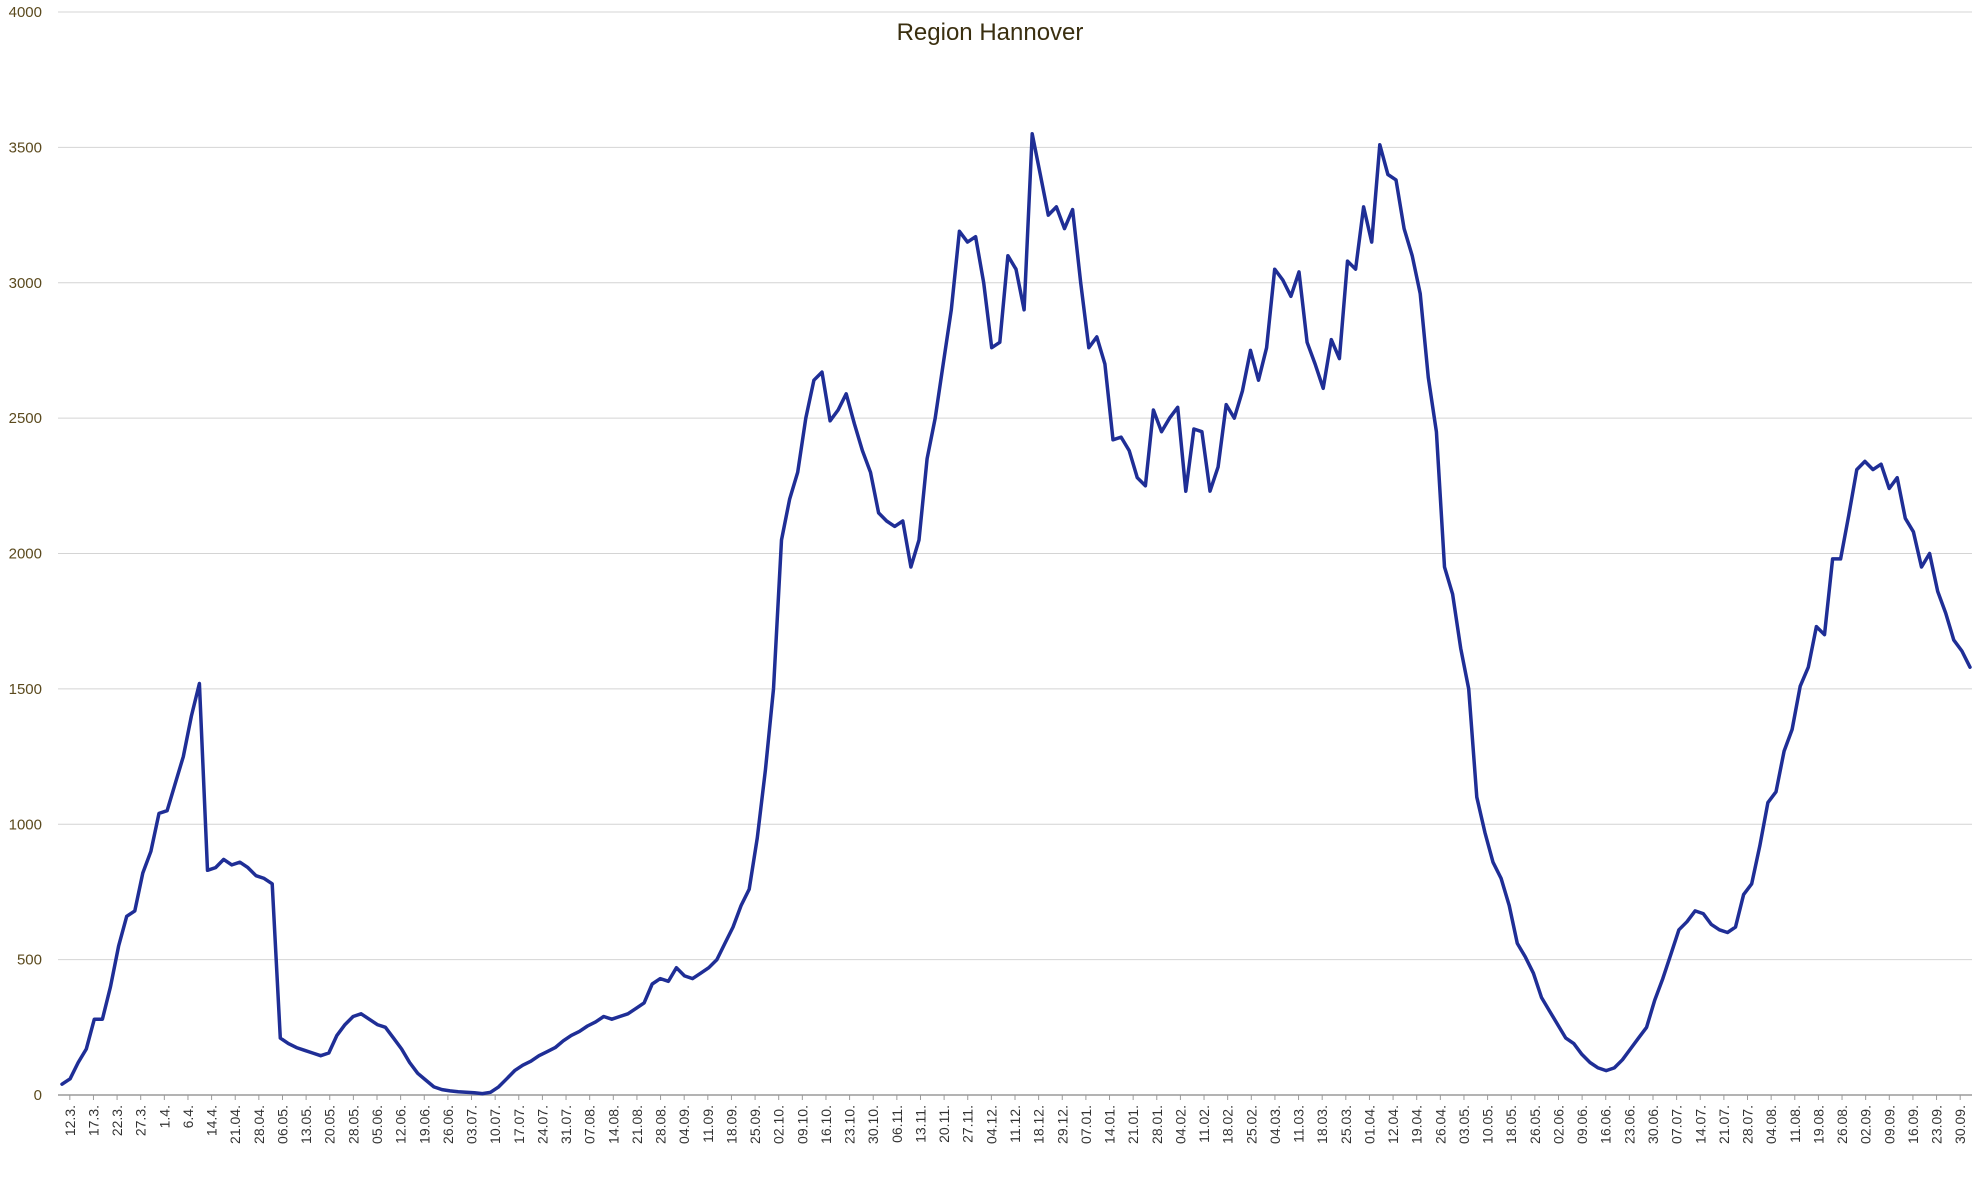 The width and height of the screenshot is (1980, 1201). What do you see at coordinates (1866, 1124) in the screenshot?
I see `x-tick-label: 02.09.` at bounding box center [1866, 1124].